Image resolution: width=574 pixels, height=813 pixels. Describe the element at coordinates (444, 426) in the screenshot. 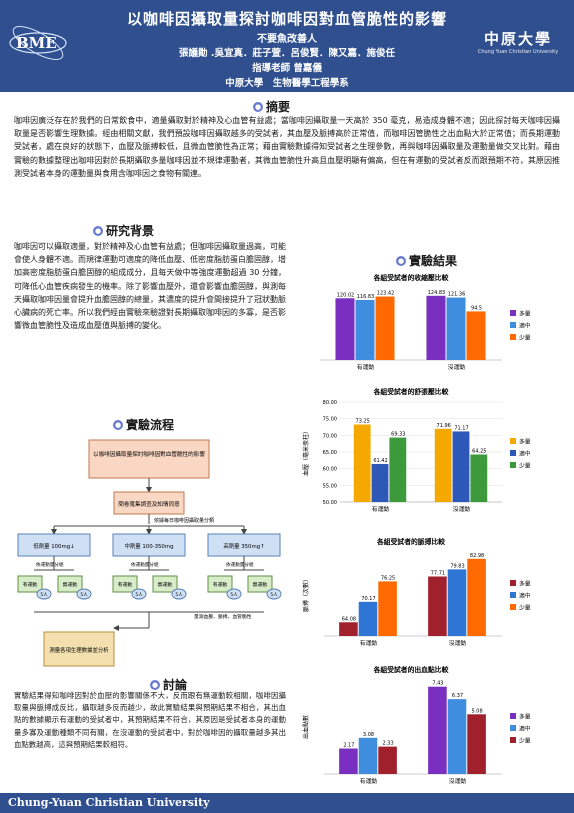

I see `chart-data-label: 71.96` at that location.